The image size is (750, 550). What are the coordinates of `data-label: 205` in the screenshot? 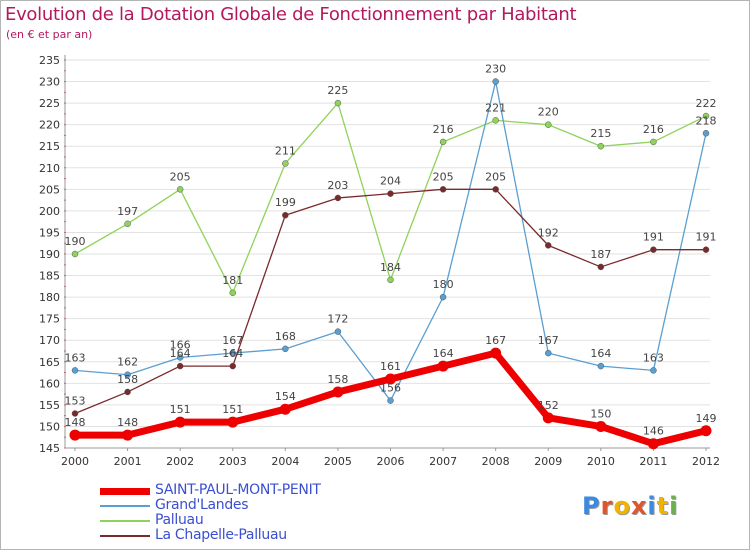 It's located at (495, 176).